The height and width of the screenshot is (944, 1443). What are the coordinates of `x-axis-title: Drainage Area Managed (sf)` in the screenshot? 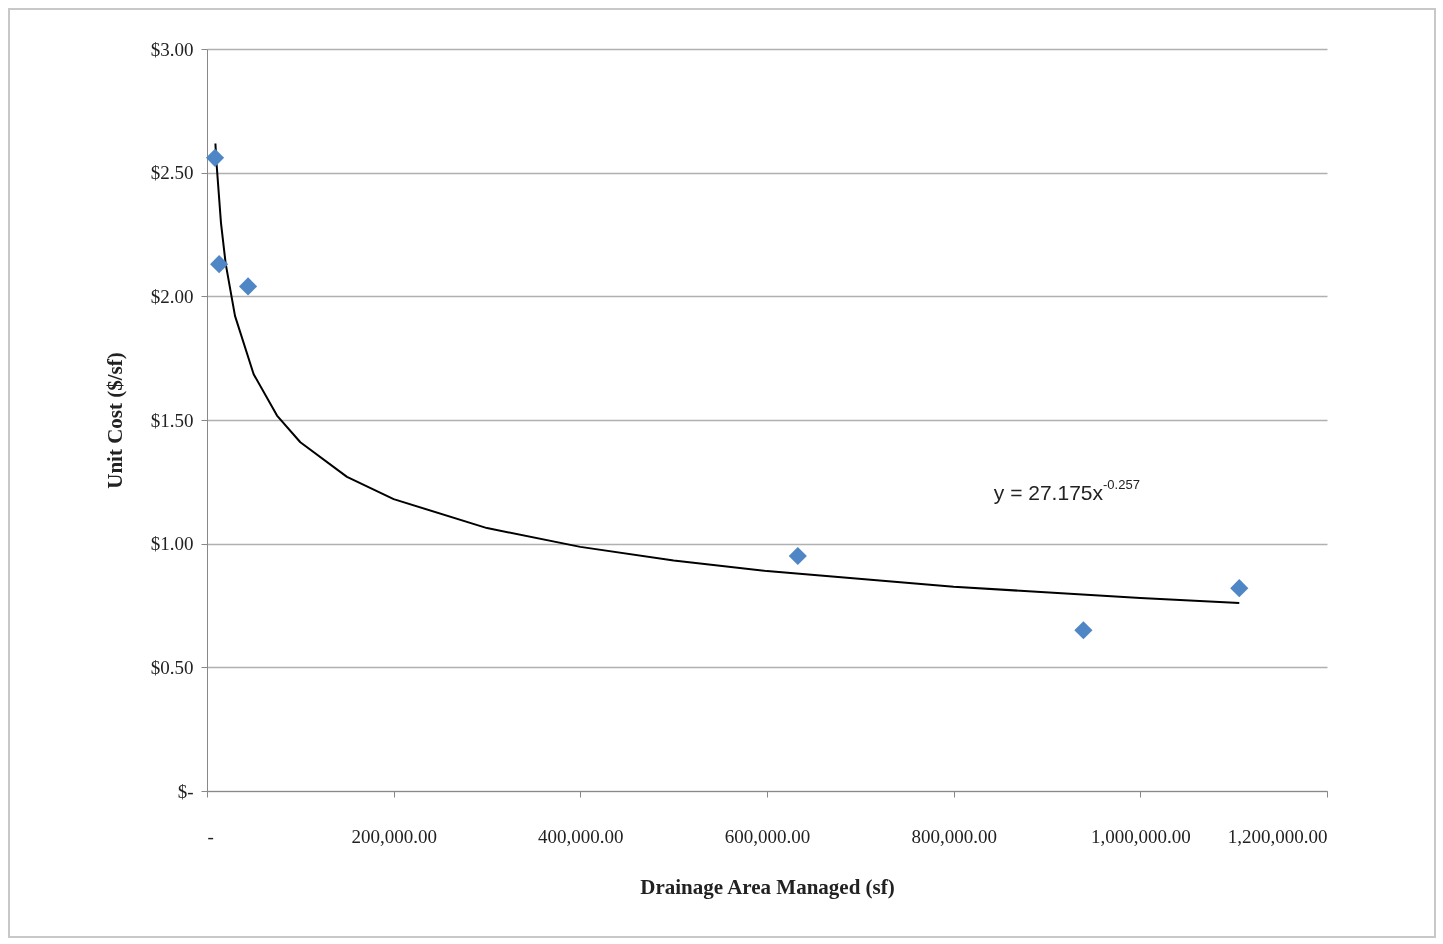 It's located at (767, 886).